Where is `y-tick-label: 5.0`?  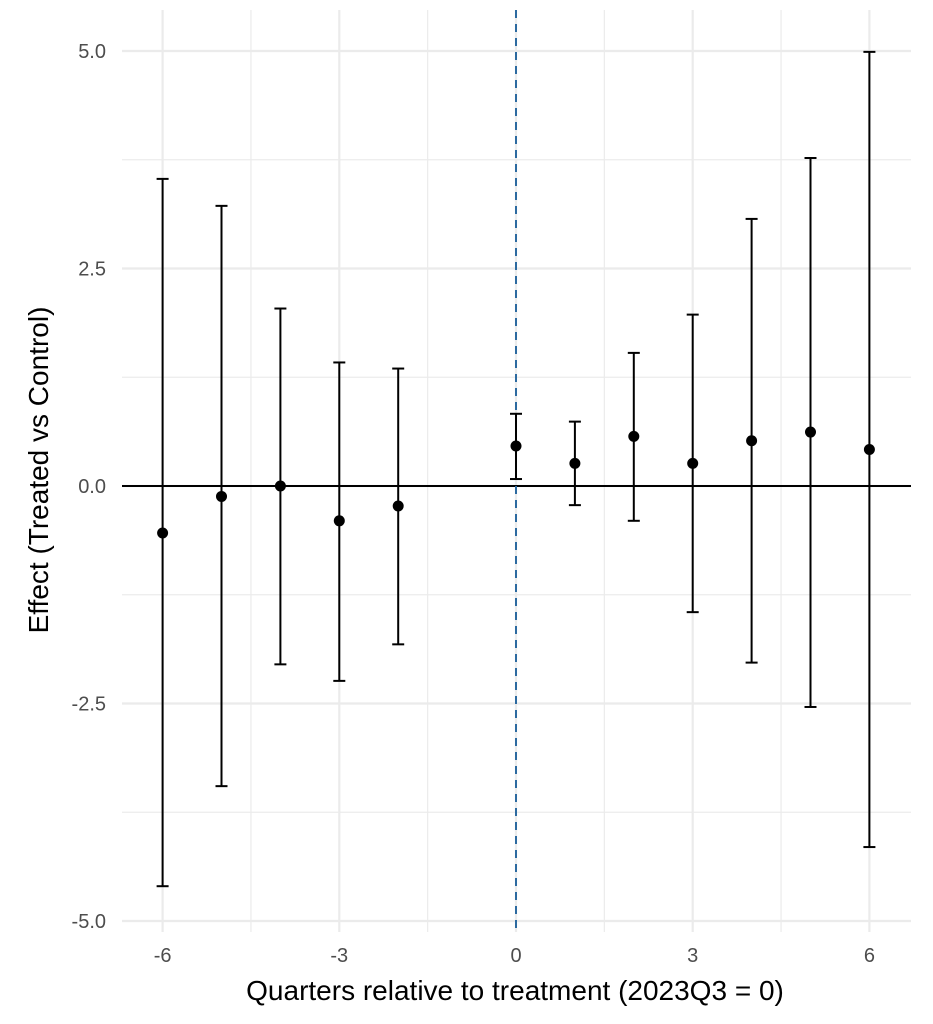
y-tick-label: 5.0 is located at coordinates (92, 52).